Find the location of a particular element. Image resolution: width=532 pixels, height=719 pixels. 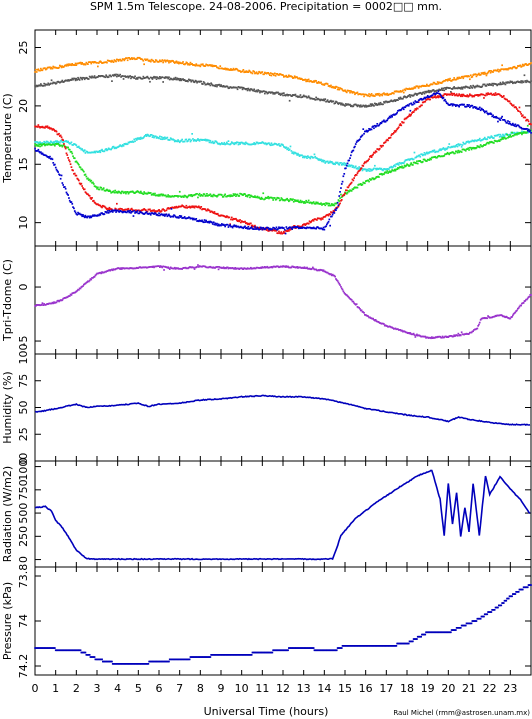

y-tick-label: 74 is located at coordinates (23, 621).